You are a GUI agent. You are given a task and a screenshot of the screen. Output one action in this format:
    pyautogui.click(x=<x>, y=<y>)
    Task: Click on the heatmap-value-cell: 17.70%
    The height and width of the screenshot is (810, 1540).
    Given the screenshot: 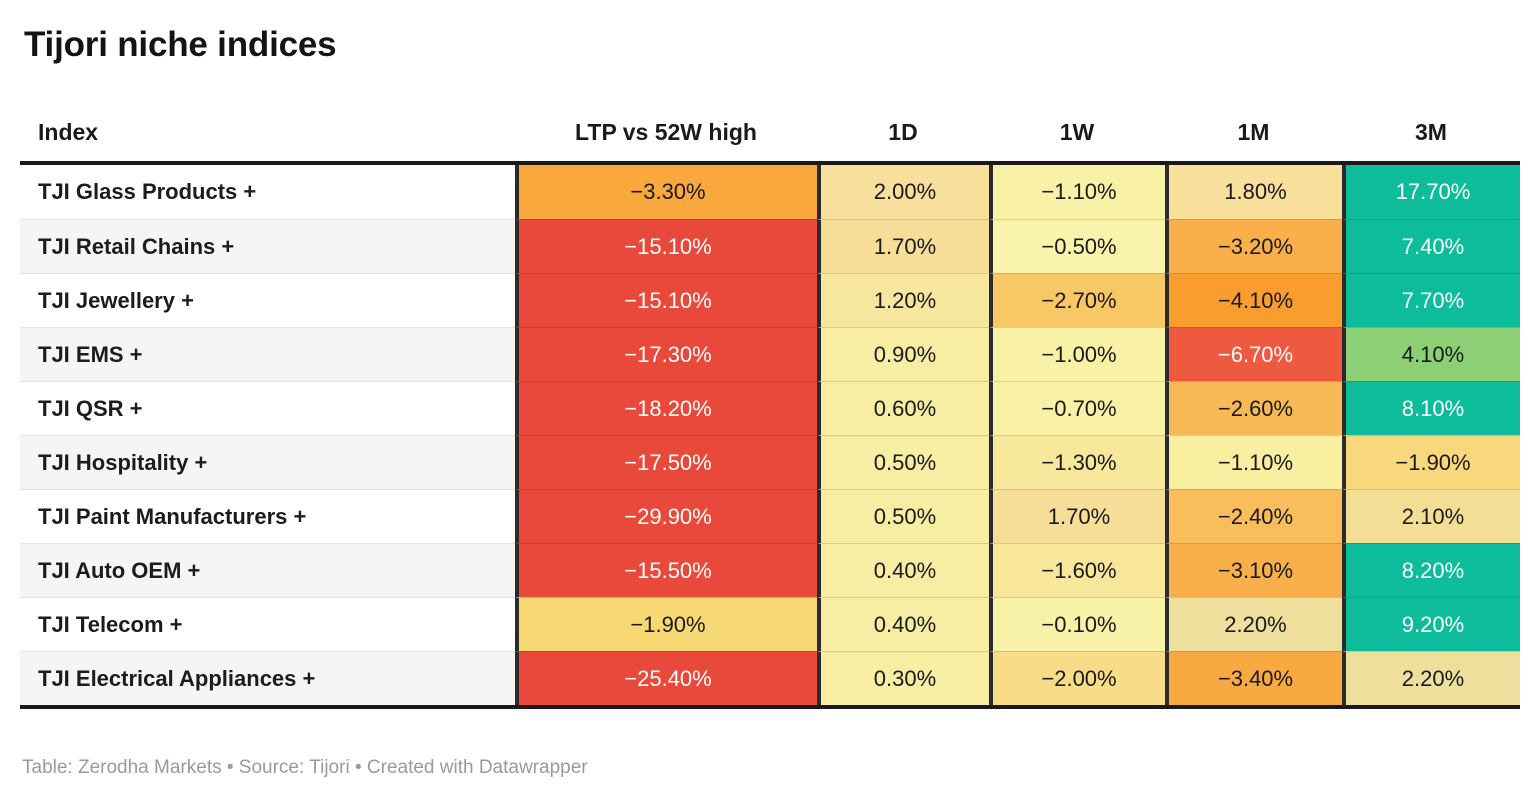 What is the action you would take?
    pyautogui.click(x=1431, y=192)
    